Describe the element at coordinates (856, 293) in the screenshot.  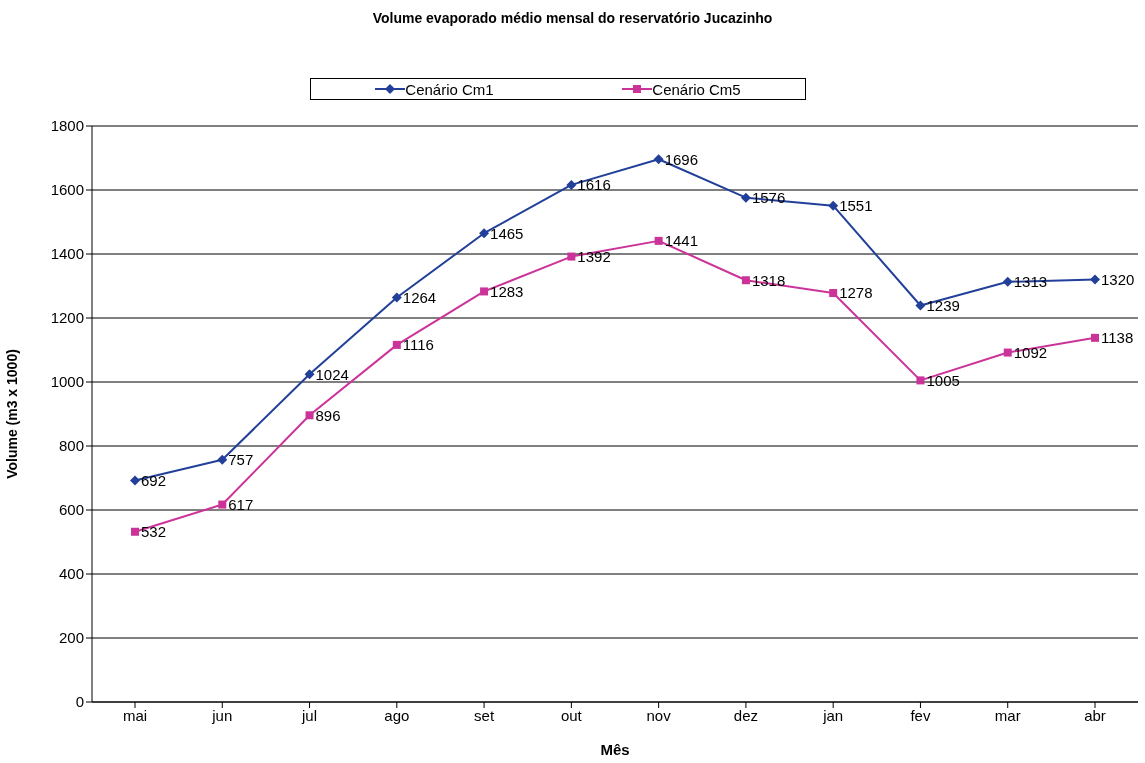
I see `data-label: 1278` at that location.